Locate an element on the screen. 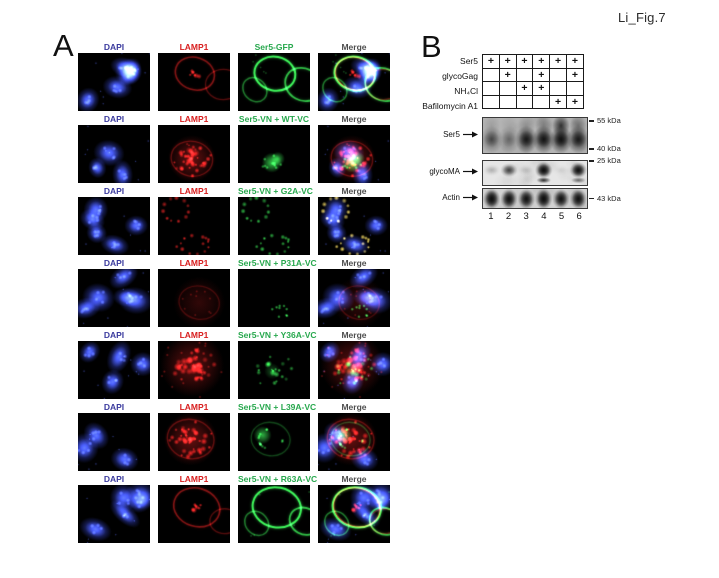 The width and height of the screenshot is (719, 578). mw-marker: 43 kDa is located at coordinates (605, 198).